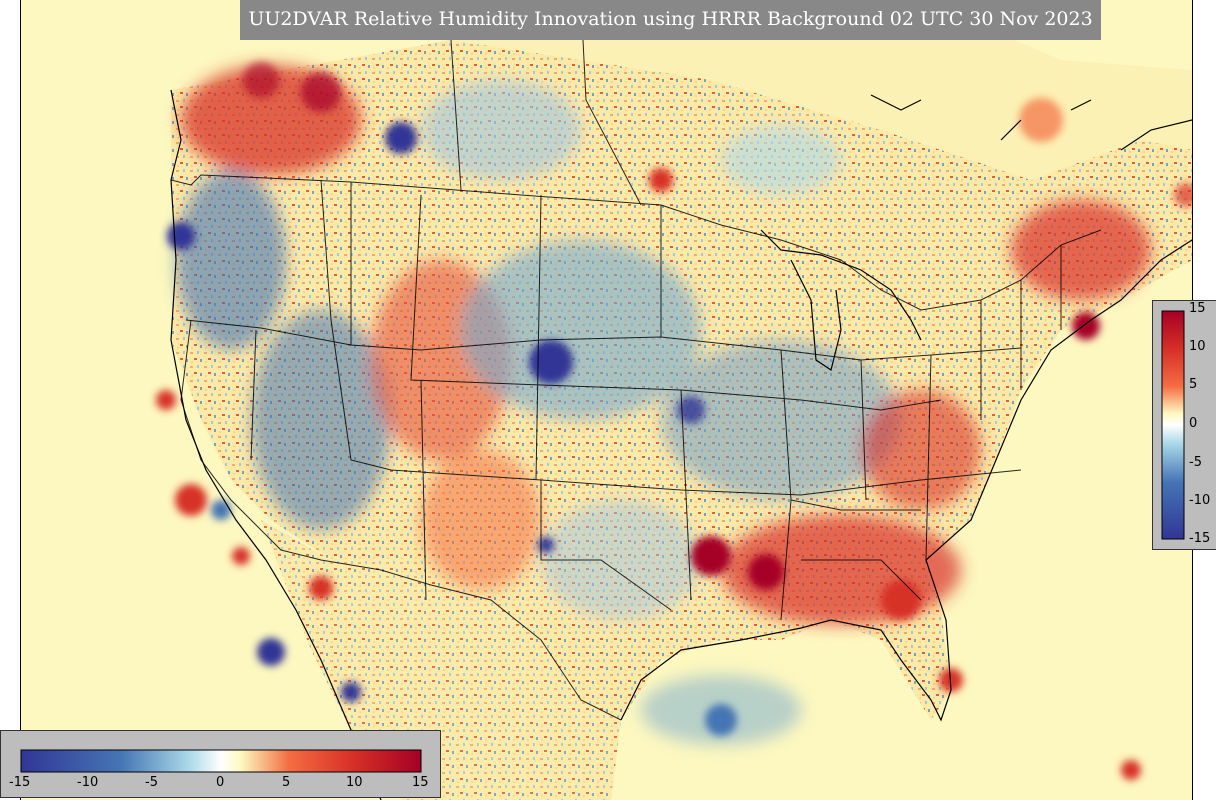  I want to click on appalachian-red, so click(921, 450).